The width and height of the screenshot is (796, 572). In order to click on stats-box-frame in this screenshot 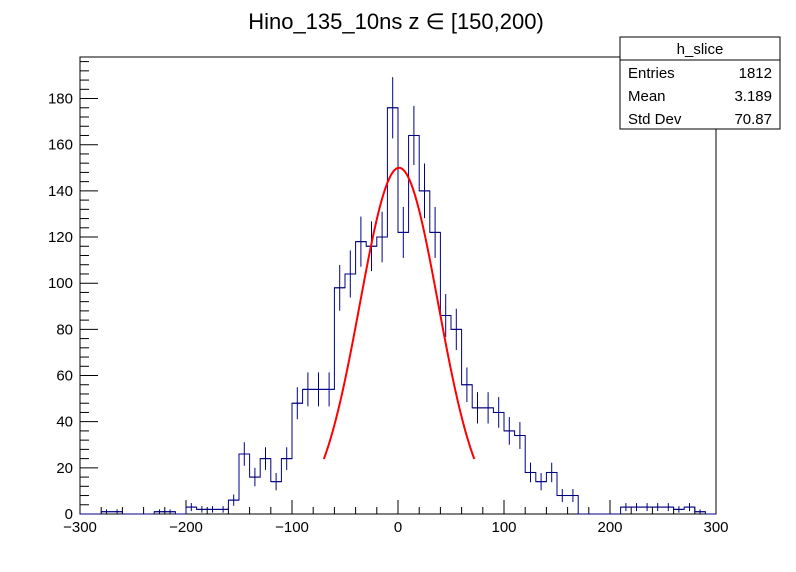, I will do `click(700, 83)`.